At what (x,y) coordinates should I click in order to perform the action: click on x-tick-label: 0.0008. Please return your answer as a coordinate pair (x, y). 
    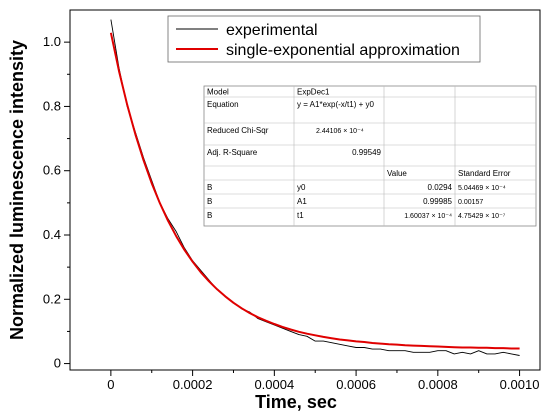
    Looking at the image, I should click on (438, 384).